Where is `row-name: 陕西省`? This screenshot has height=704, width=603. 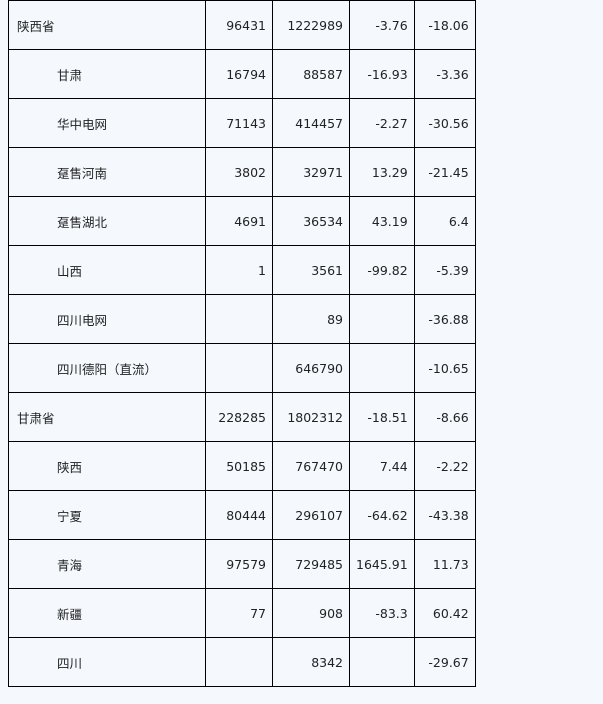
row-name: 陕西省 is located at coordinates (107, 25).